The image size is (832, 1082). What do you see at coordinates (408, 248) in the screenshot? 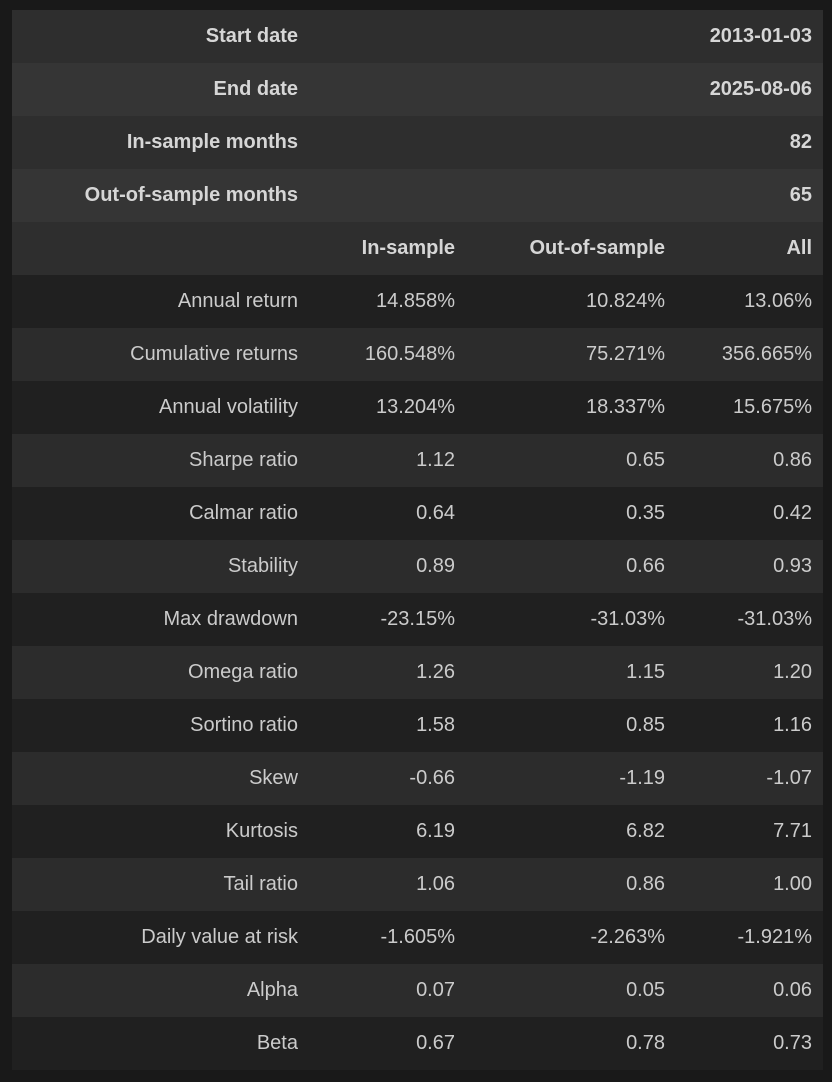
I see `column-header: In-sample` at bounding box center [408, 248].